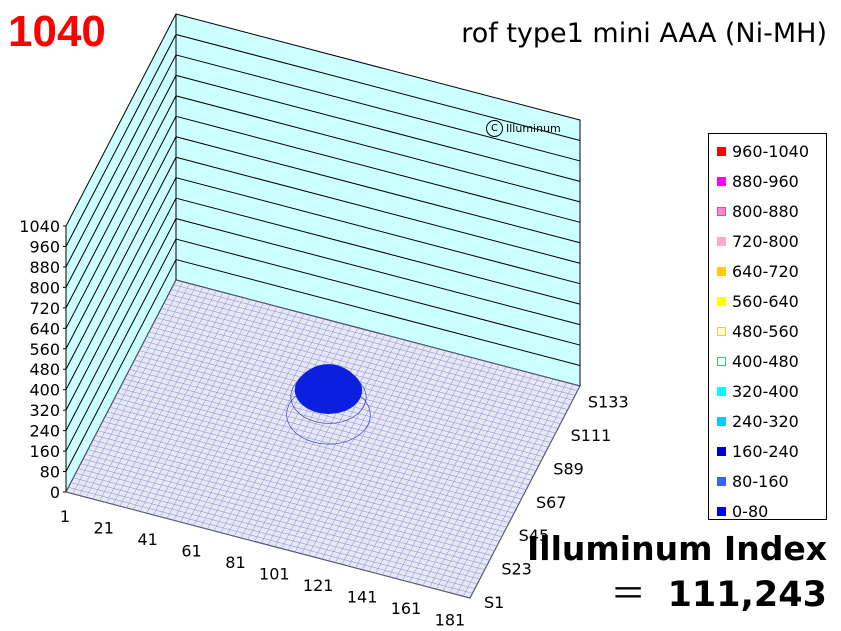  I want to click on index-number: 111,243, so click(747, 595).